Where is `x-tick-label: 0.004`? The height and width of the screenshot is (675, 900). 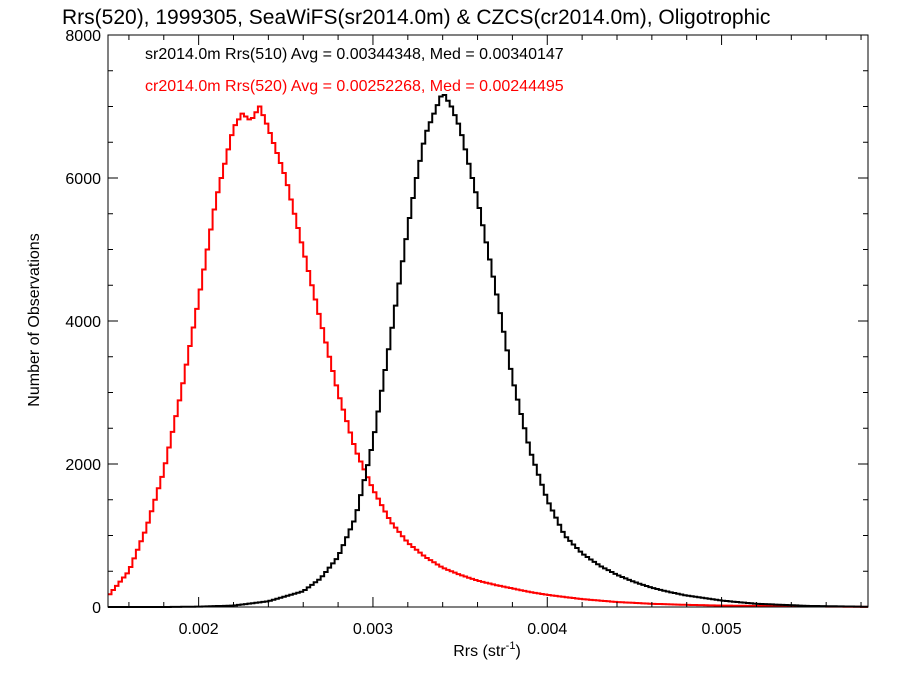
x-tick-label: 0.004 is located at coordinates (547, 629).